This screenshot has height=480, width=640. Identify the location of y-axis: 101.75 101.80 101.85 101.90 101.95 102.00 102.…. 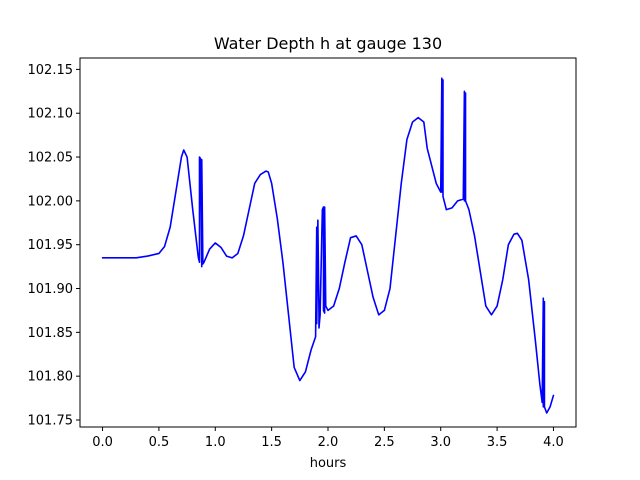
(54, 245).